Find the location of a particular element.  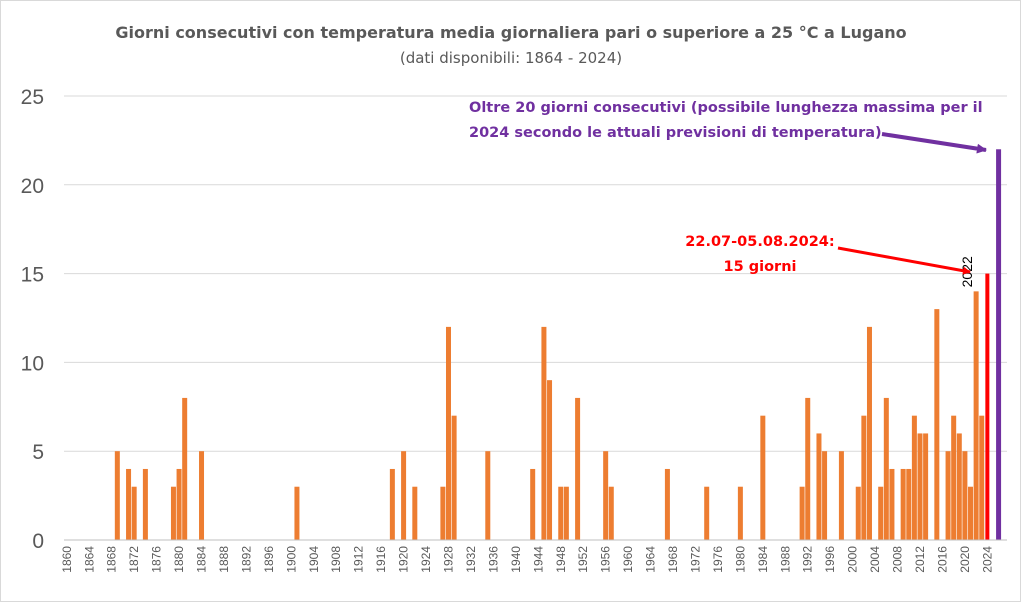

bar-1901 is located at coordinates (297, 513).